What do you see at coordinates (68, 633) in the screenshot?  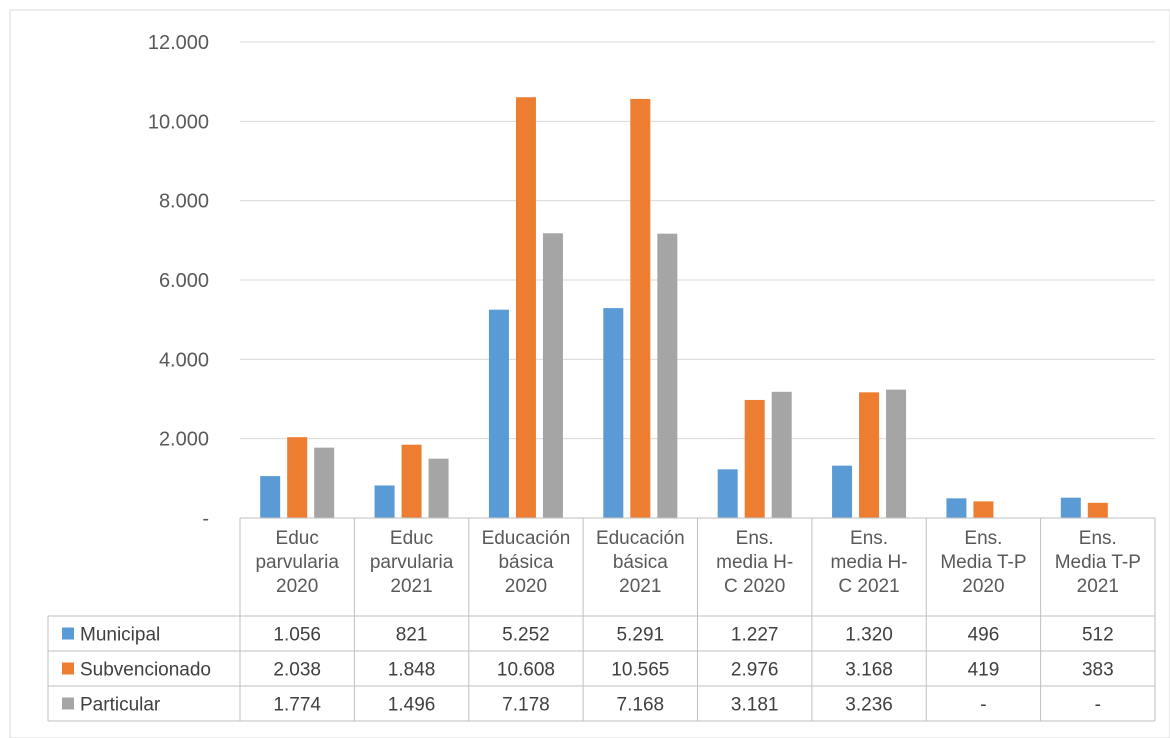 I see `legend-key-municipal` at bounding box center [68, 633].